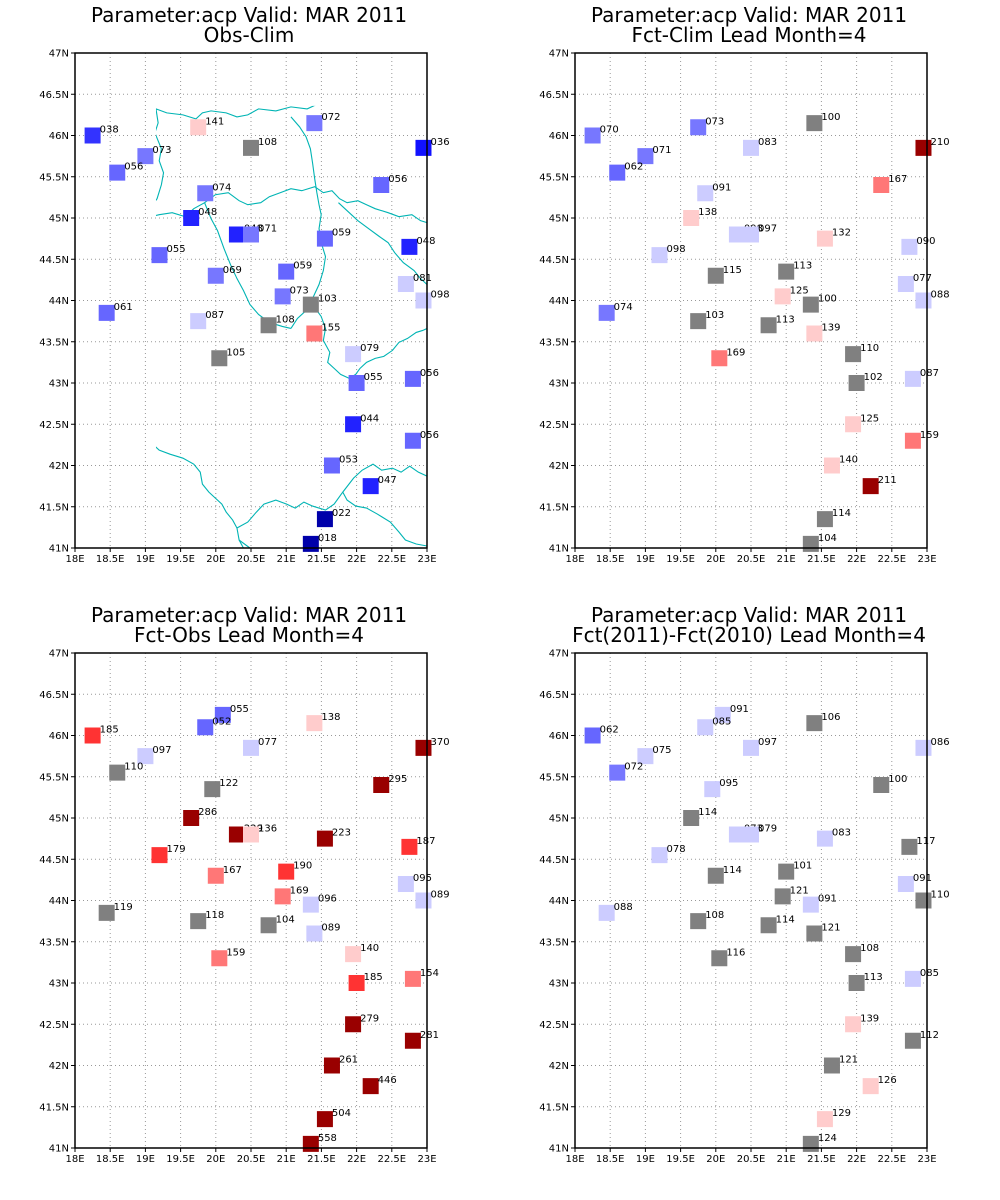  Describe the element at coordinates (827, 1138) in the screenshot. I see `station-value-label: 124` at that location.